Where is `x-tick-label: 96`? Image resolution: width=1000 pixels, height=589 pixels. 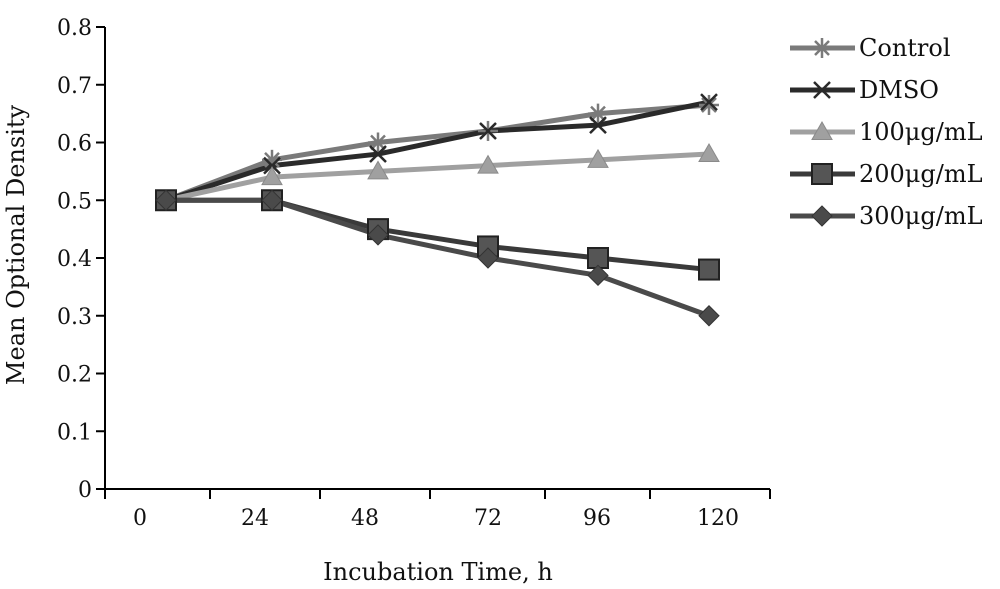
x-tick-label: 96 is located at coordinates (597, 518).